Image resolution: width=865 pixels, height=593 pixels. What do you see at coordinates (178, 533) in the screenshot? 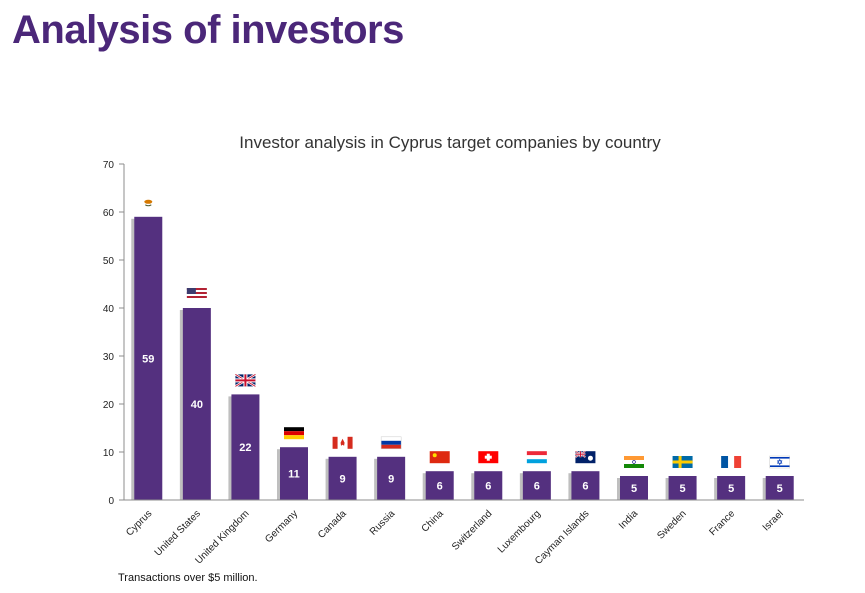
I see `x-tick-label: United States` at bounding box center [178, 533].